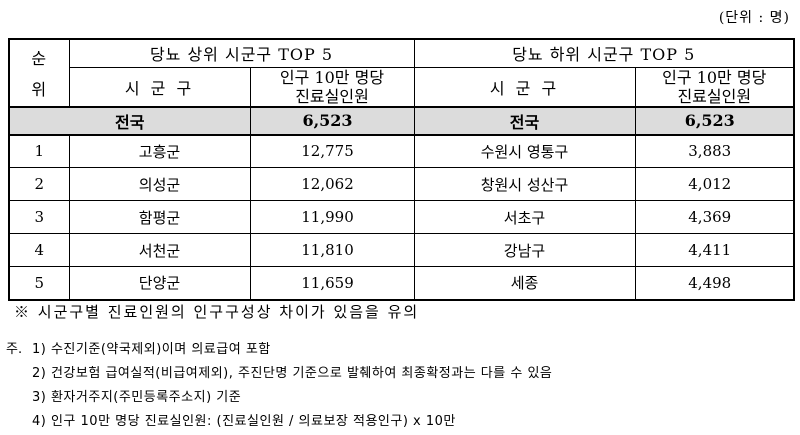 The width and height of the screenshot is (800, 435). What do you see at coordinates (714, 283) in the screenshot?
I see `low-value-cell: 4,498` at bounding box center [714, 283].